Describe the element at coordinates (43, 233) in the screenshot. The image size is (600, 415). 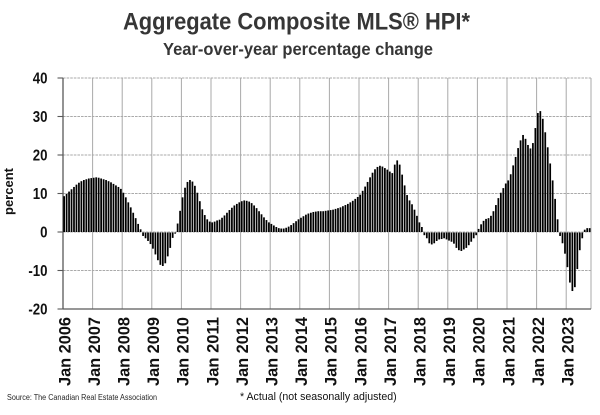
I see `svg-text: 0` at that location.